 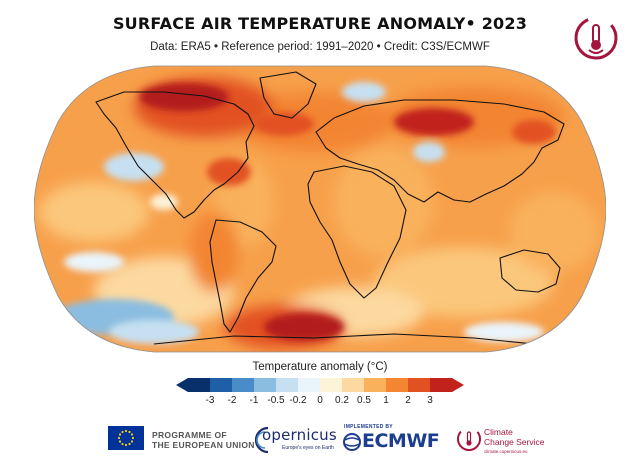 I want to click on north-america-coast, so click(x=175, y=155).